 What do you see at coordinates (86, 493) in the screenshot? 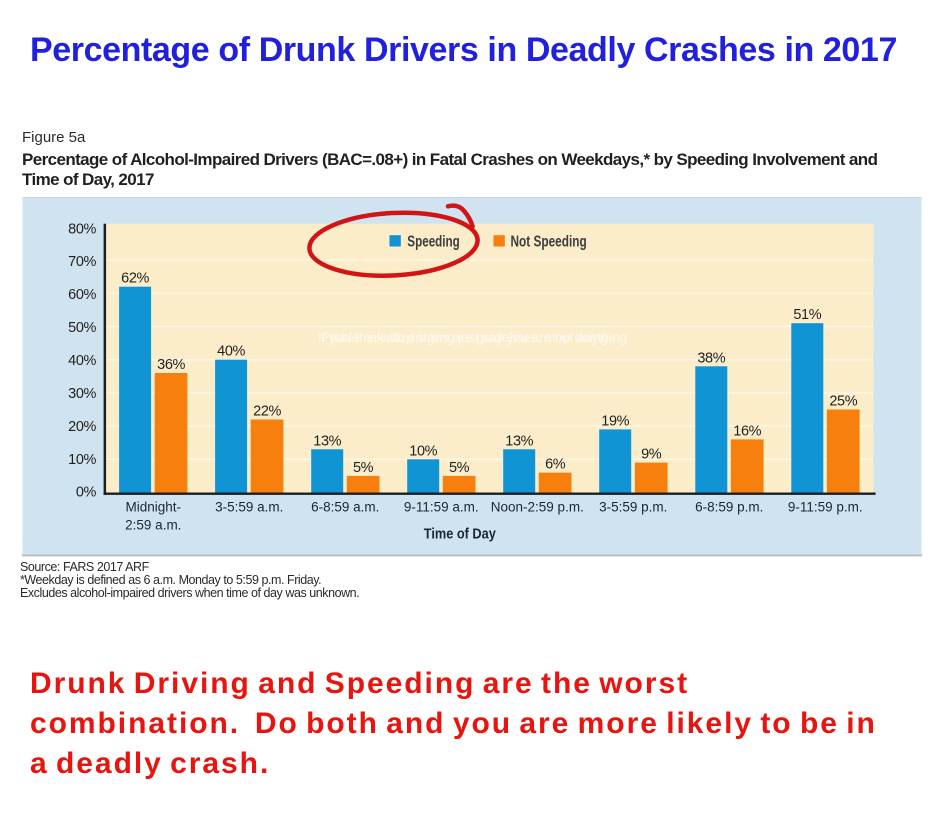
I see `svg-text: 0%` at bounding box center [86, 493].